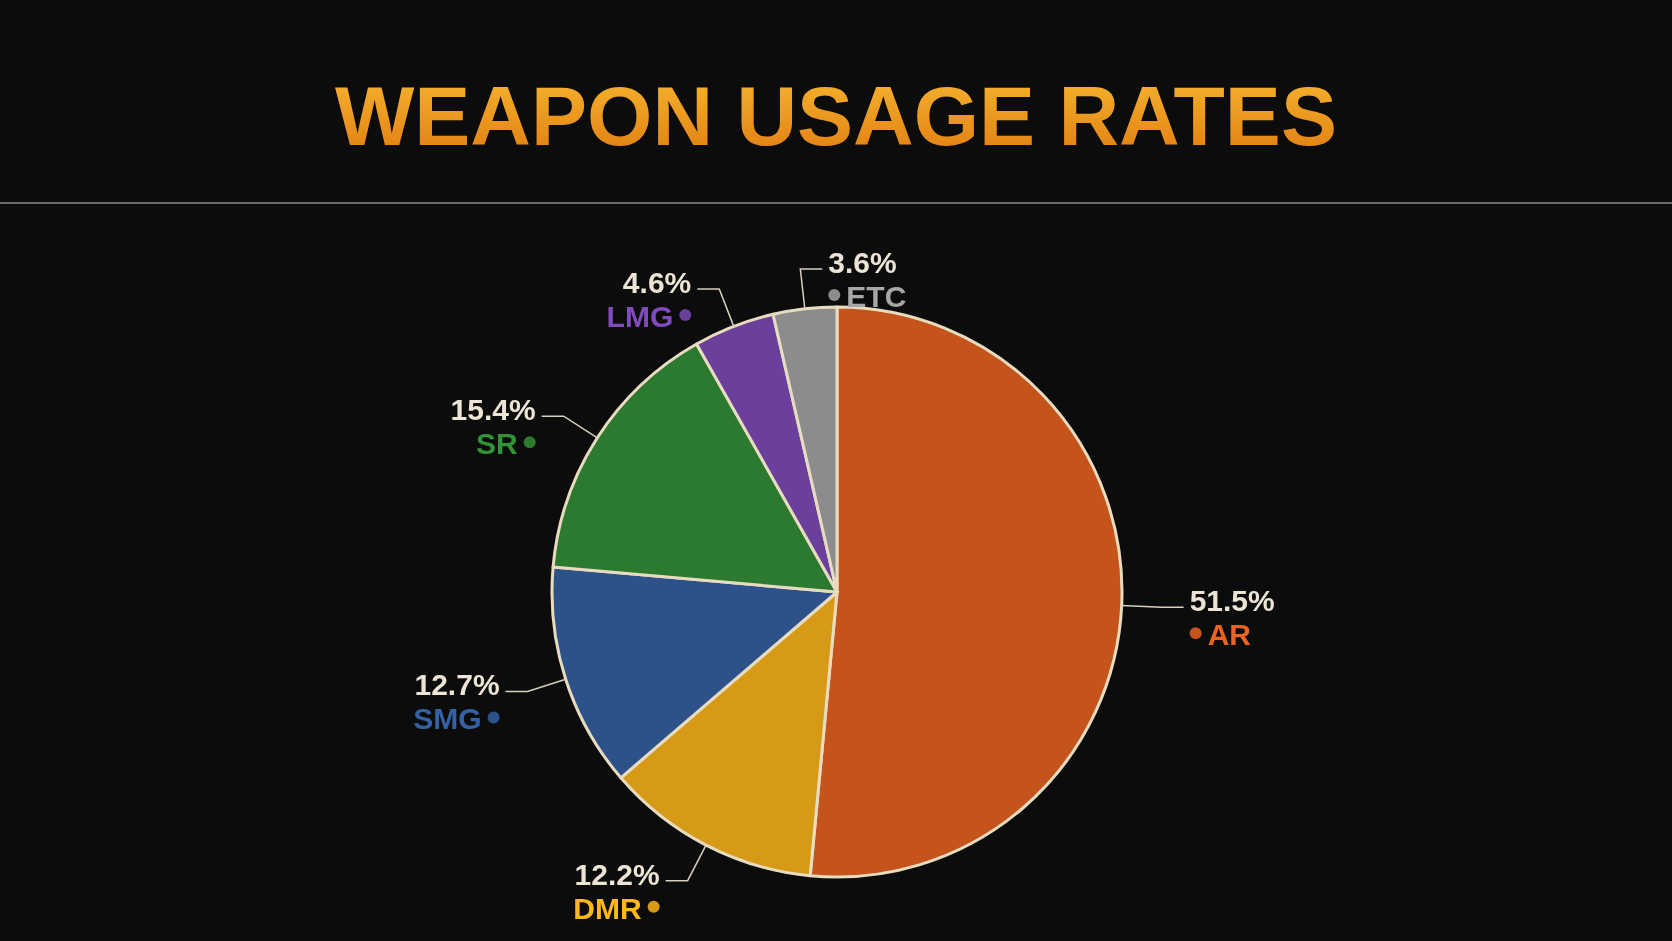 Image resolution: width=1672 pixels, height=941 pixels. What do you see at coordinates (1229, 635) in the screenshot?
I see `slice-label: AR` at bounding box center [1229, 635].